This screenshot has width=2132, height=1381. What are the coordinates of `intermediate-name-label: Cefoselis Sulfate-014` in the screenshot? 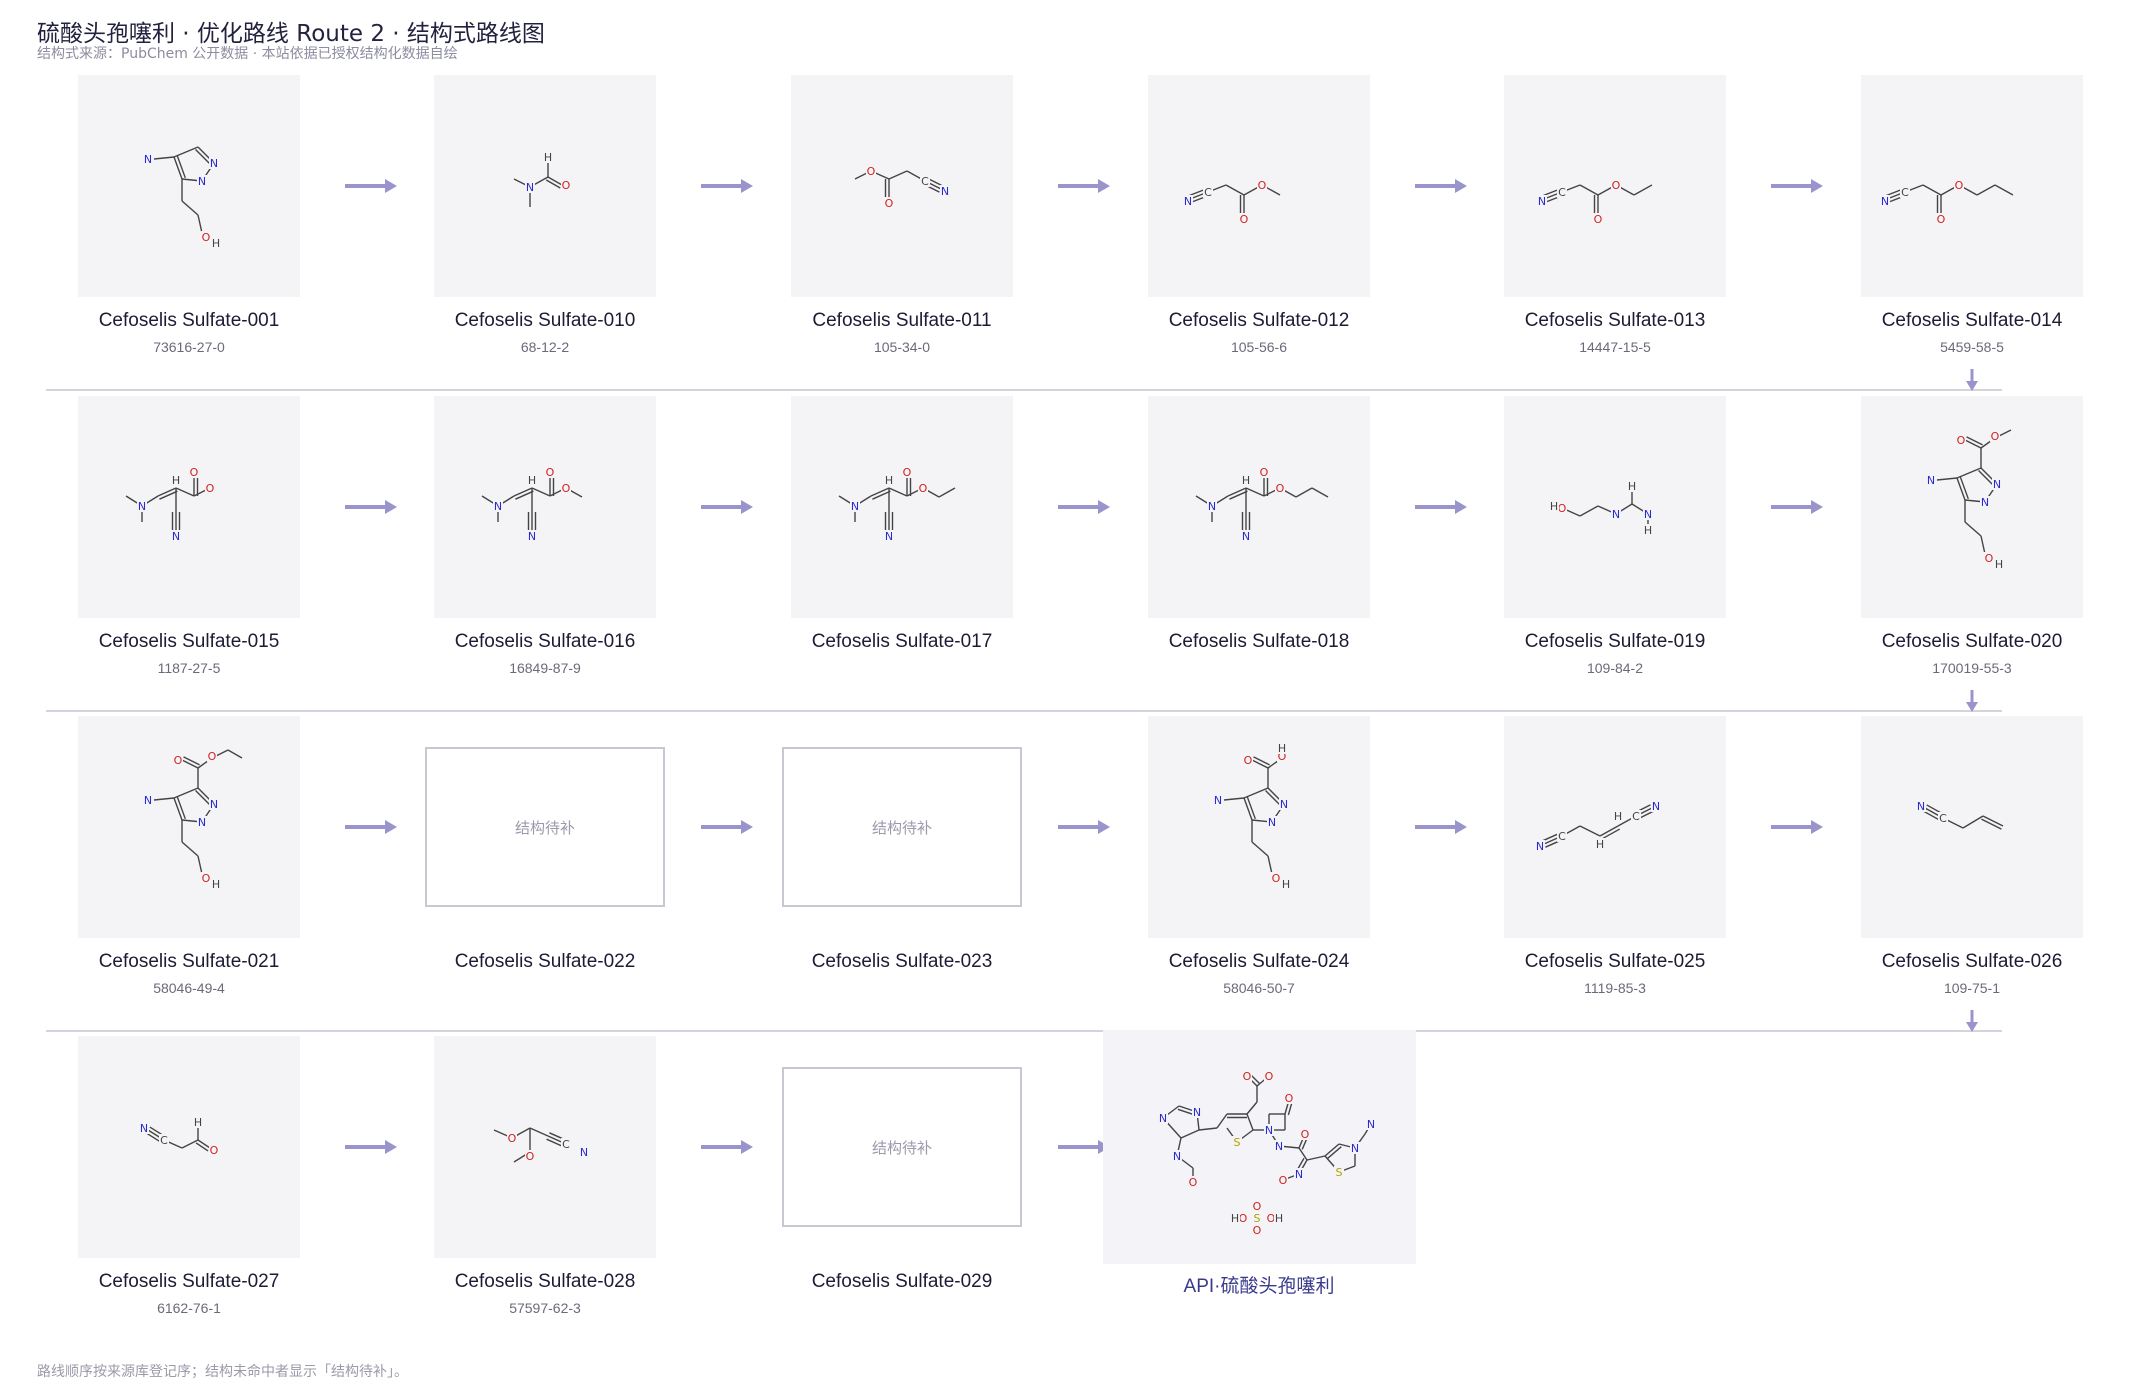 It's located at (1972, 320).